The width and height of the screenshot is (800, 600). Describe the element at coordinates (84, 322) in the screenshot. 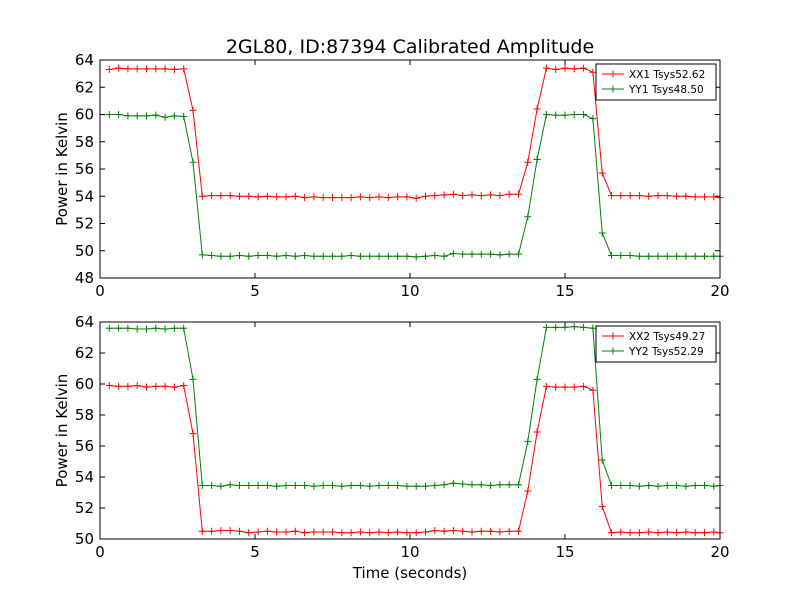

I see `y-tick-label: 64` at that location.